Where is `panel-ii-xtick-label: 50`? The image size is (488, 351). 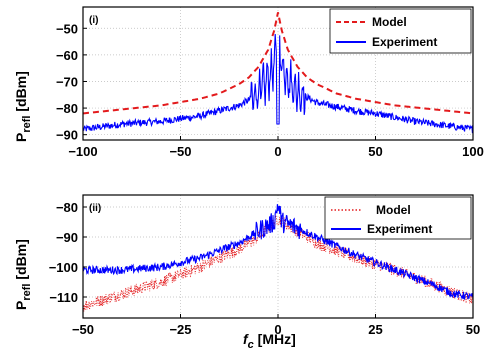 panel-ii-xtick-label: 50 is located at coordinates (473, 329).